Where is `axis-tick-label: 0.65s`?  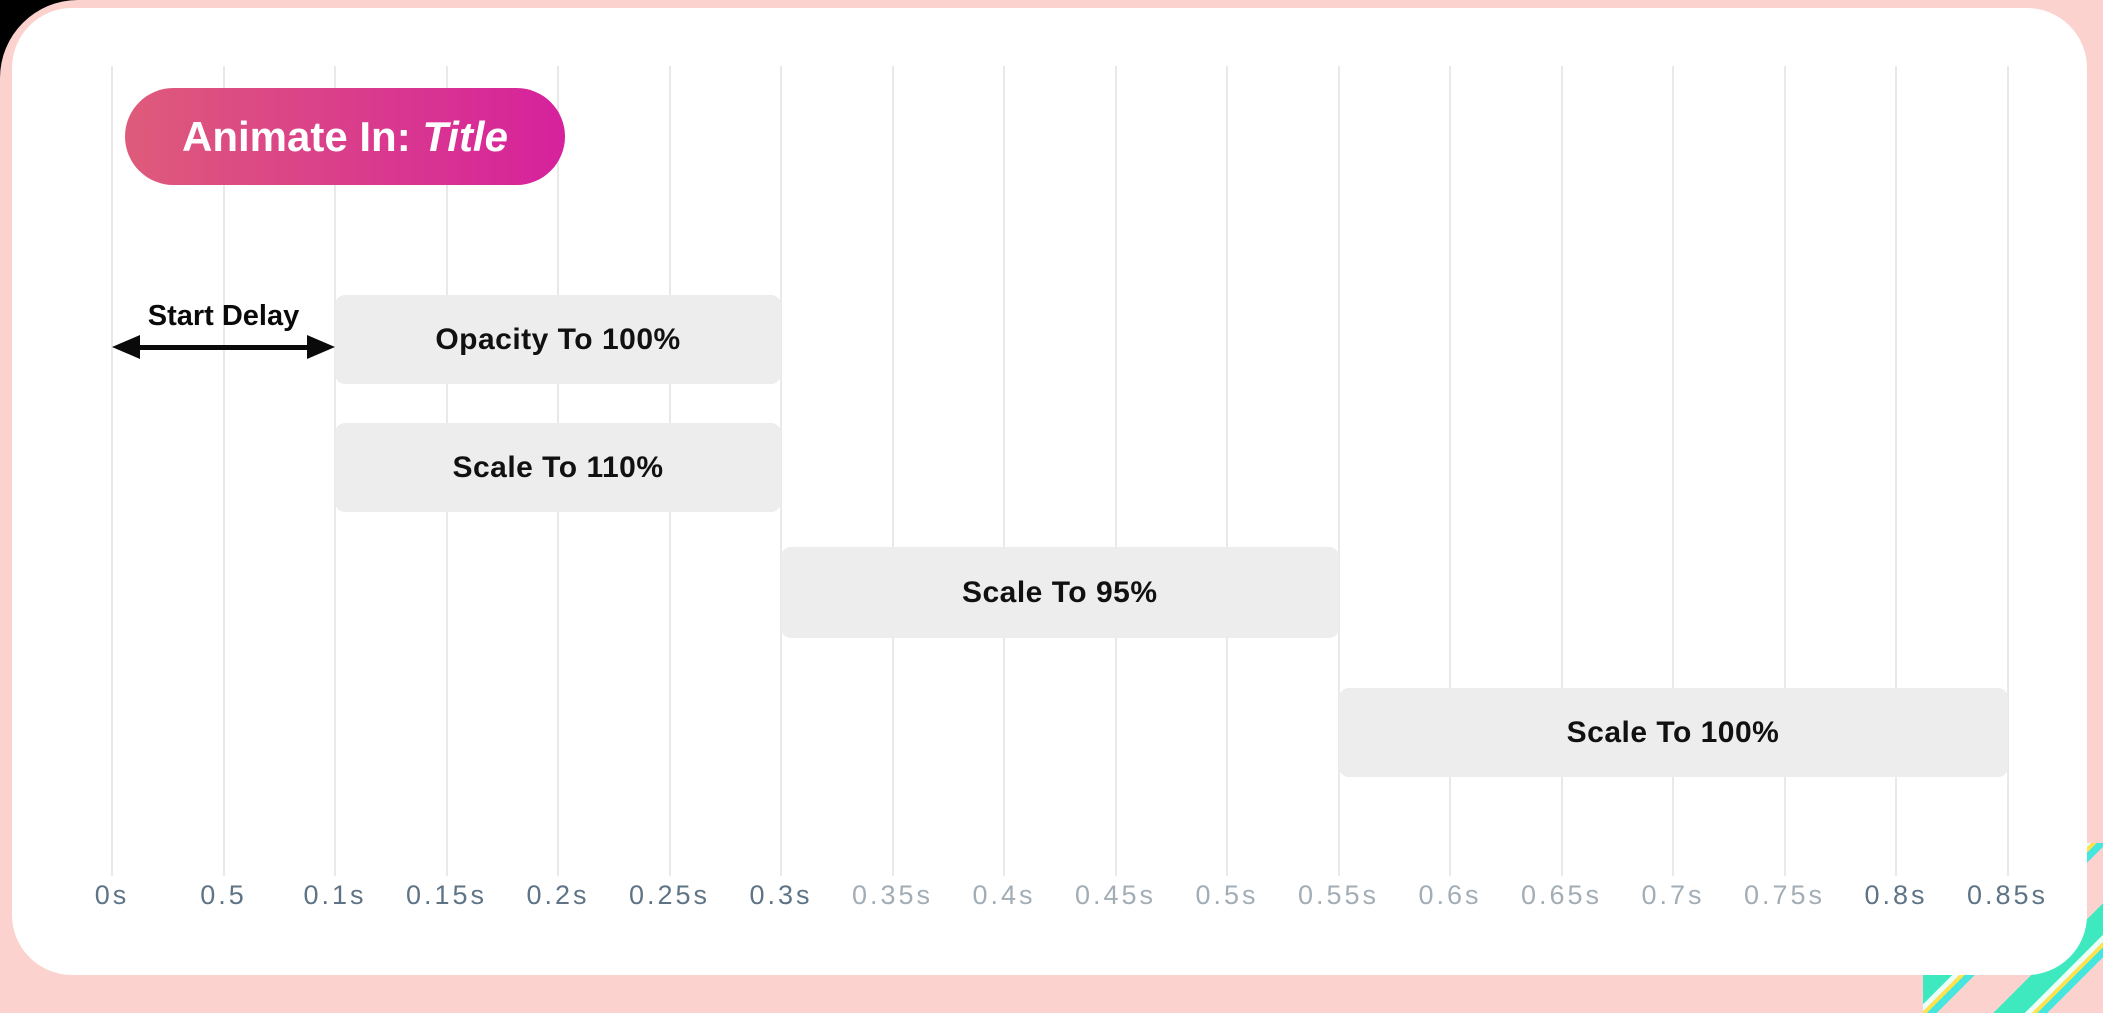
axis-tick-label: 0.65s is located at coordinates (1561, 895).